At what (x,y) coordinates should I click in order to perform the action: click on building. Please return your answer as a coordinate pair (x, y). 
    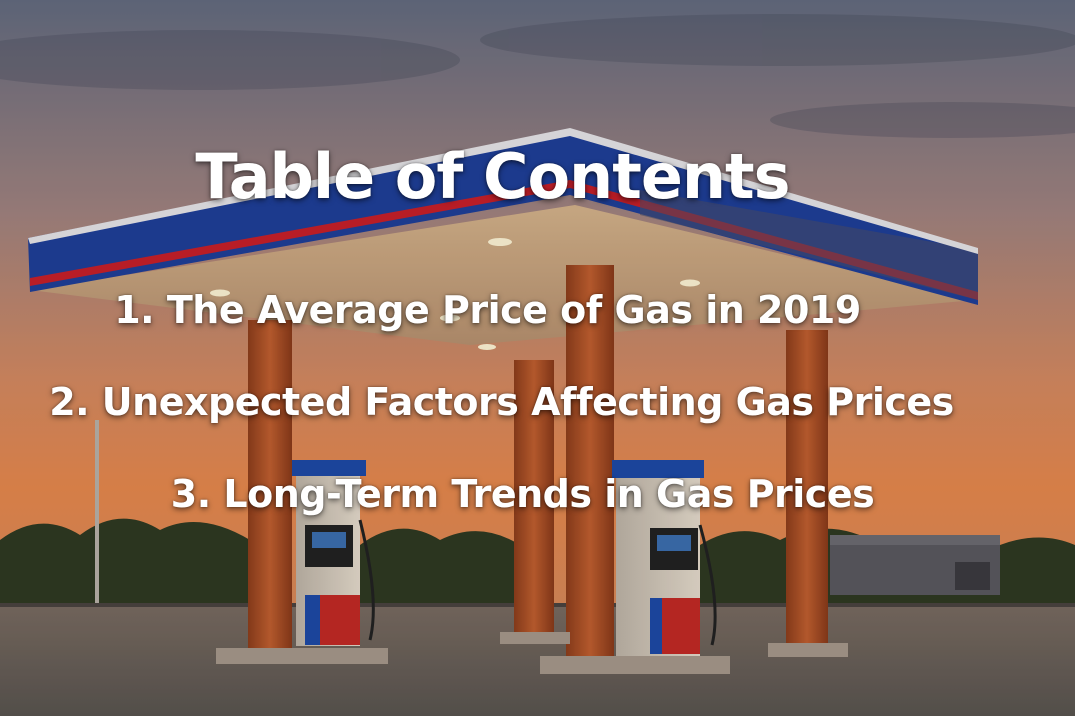
    Looking at the image, I should click on (915, 565).